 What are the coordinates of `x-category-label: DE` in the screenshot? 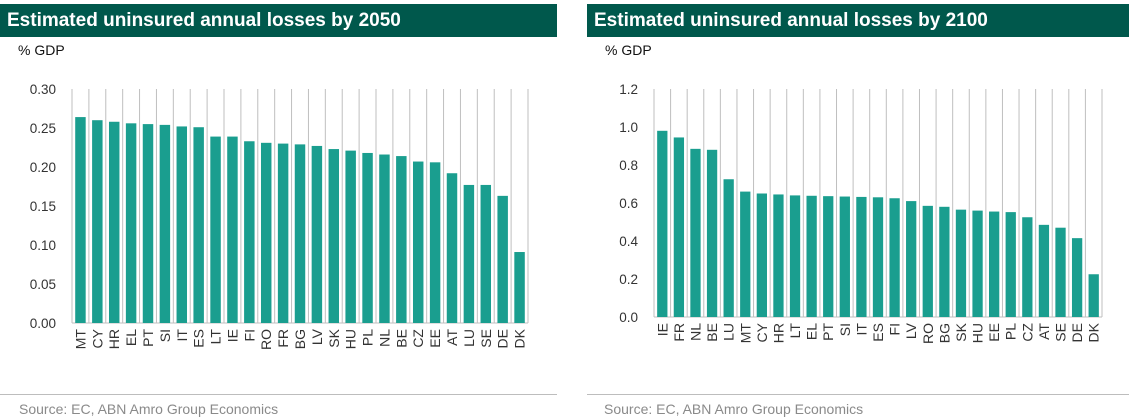 It's located at (503, 338).